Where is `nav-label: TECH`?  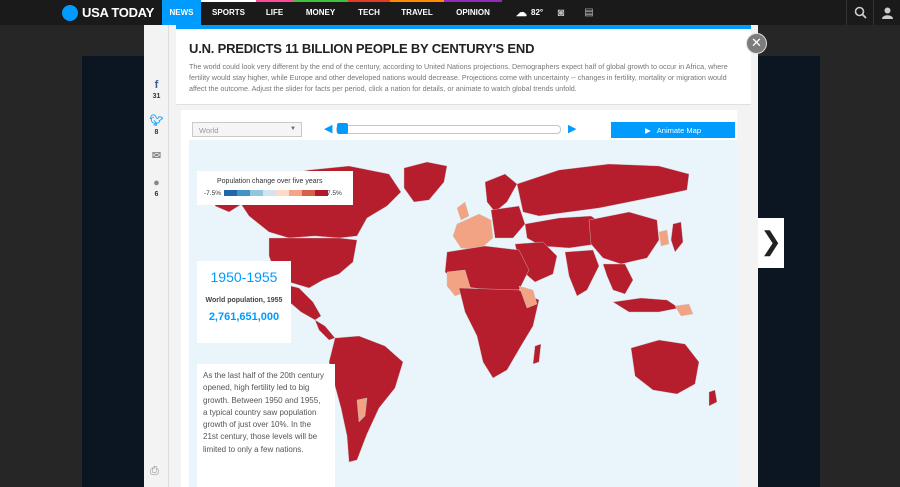
nav-label: TECH is located at coordinates (369, 12).